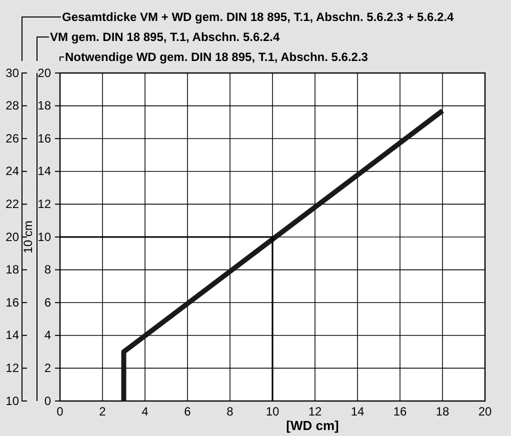 This screenshot has width=511, height=436. I want to click on x-tick-label: 8, so click(230, 411).